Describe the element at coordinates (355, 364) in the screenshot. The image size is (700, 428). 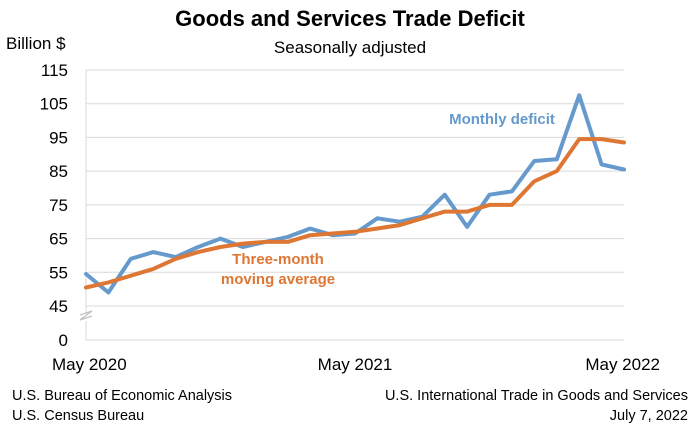
I see `x-tick-label-1: May 2021` at that location.